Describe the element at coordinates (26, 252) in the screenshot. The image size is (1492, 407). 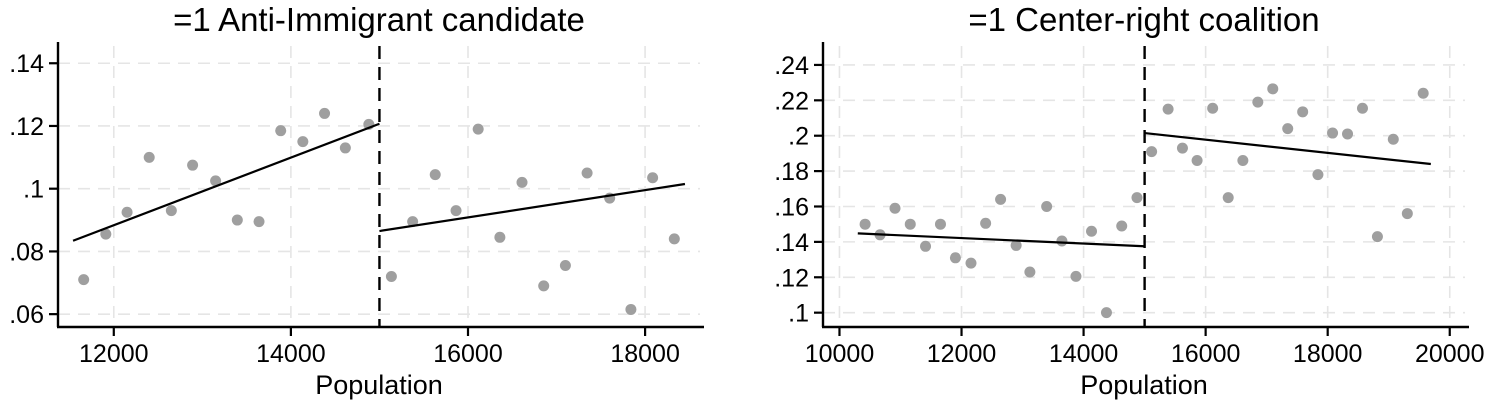
I see `y-tick-label: .08` at that location.